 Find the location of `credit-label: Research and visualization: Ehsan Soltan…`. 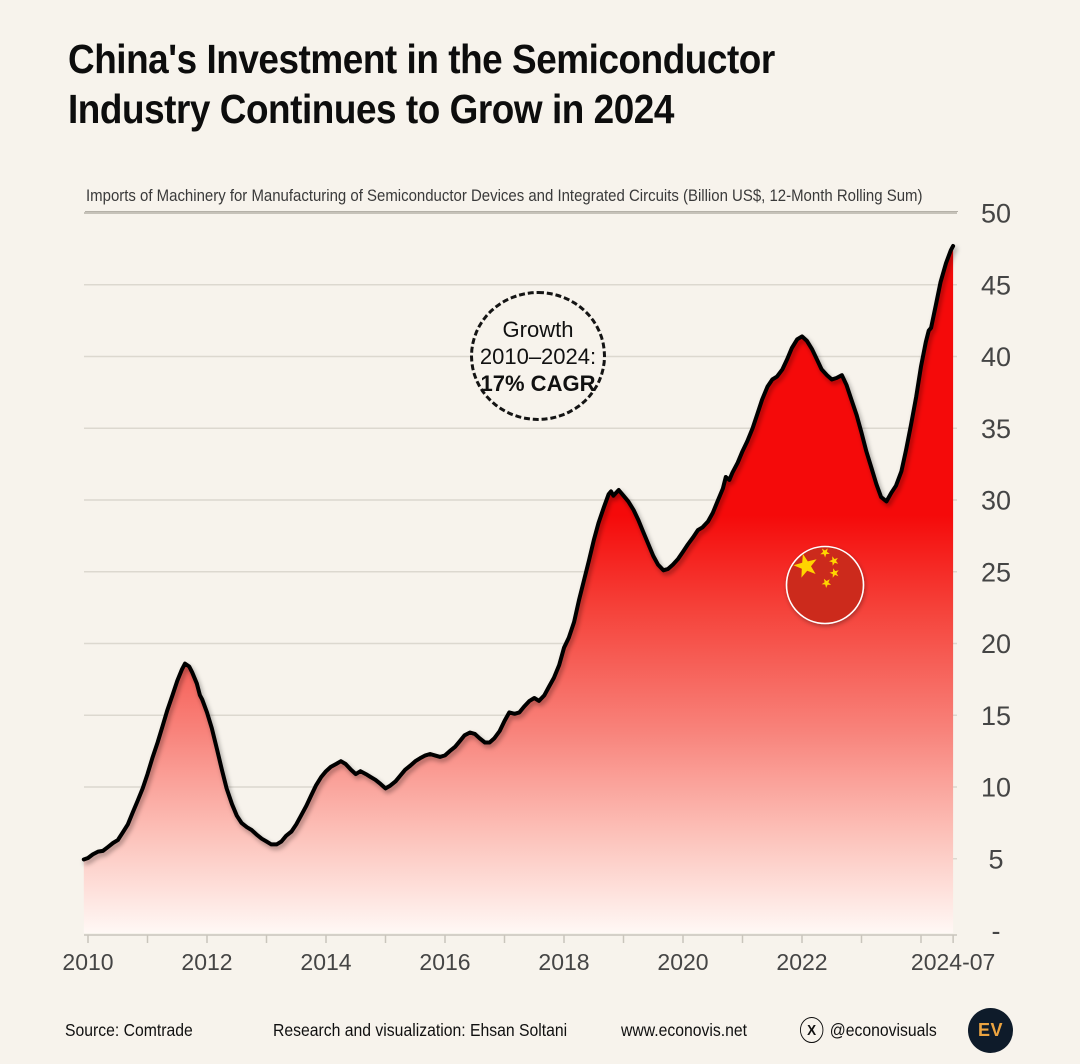

credit-label: Research and visualization: Ehsan Soltan… is located at coordinates (420, 1030).